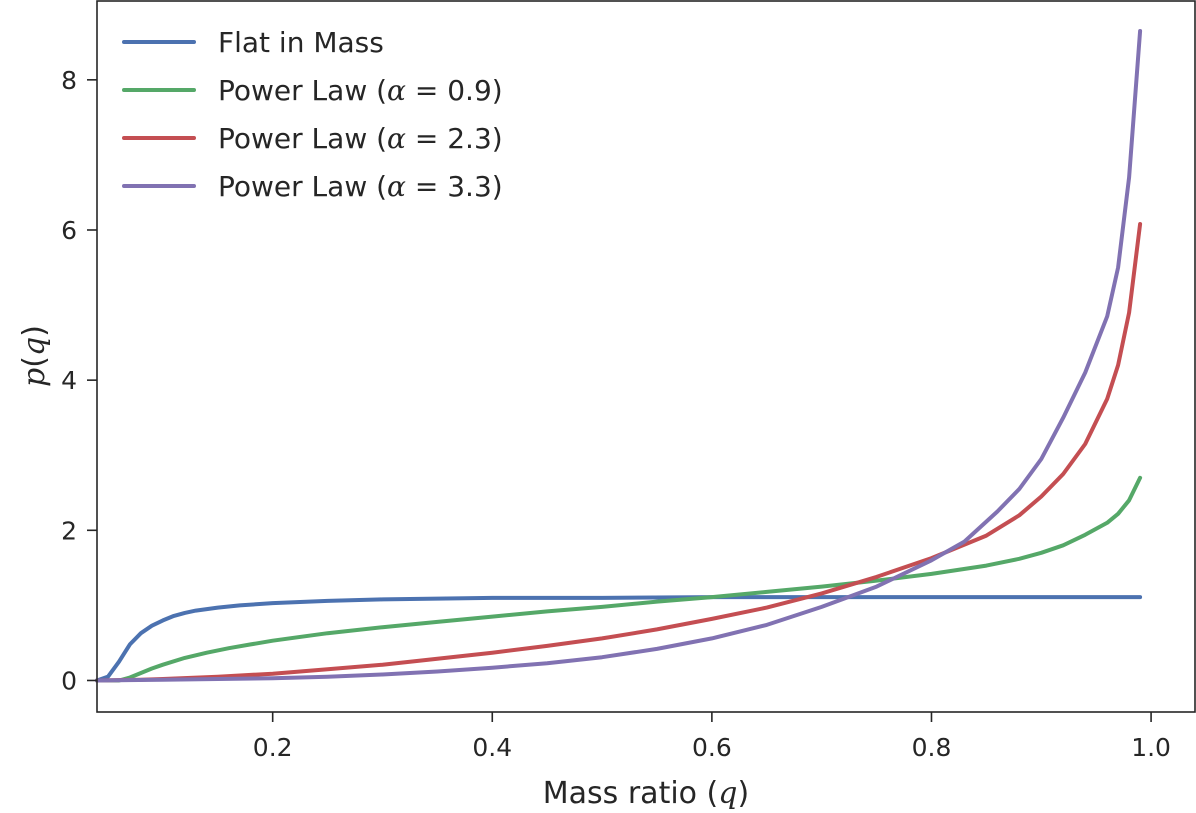 The width and height of the screenshot is (1196, 813). I want to click on y-tick-label: 0, so click(69, 680).